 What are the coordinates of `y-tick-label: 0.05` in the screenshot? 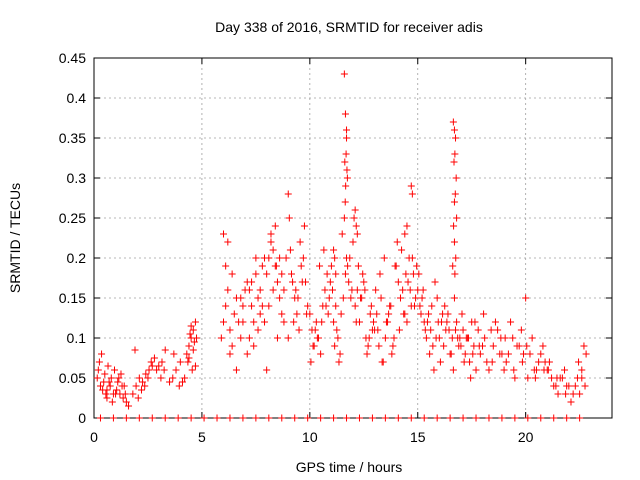 It's located at (72, 378).